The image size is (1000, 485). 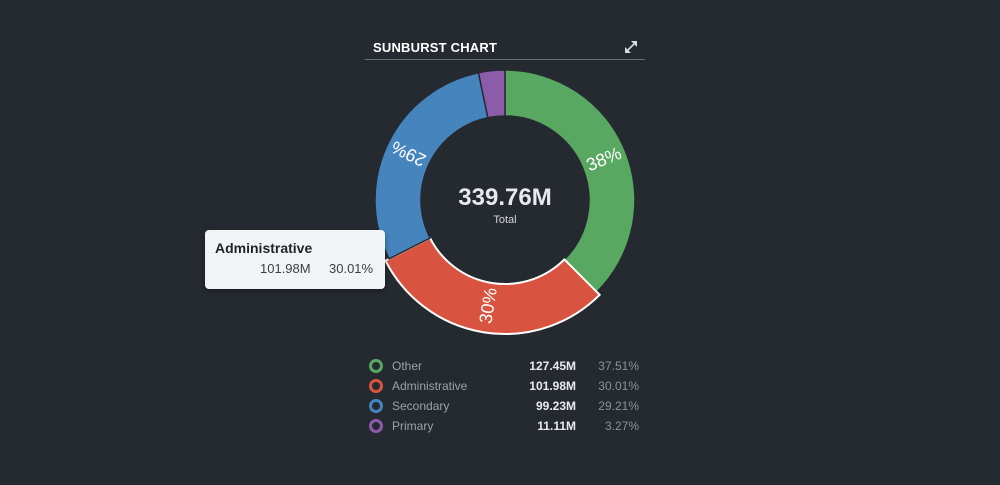 What do you see at coordinates (621, 426) in the screenshot?
I see `legend-percent: 3.27%` at bounding box center [621, 426].